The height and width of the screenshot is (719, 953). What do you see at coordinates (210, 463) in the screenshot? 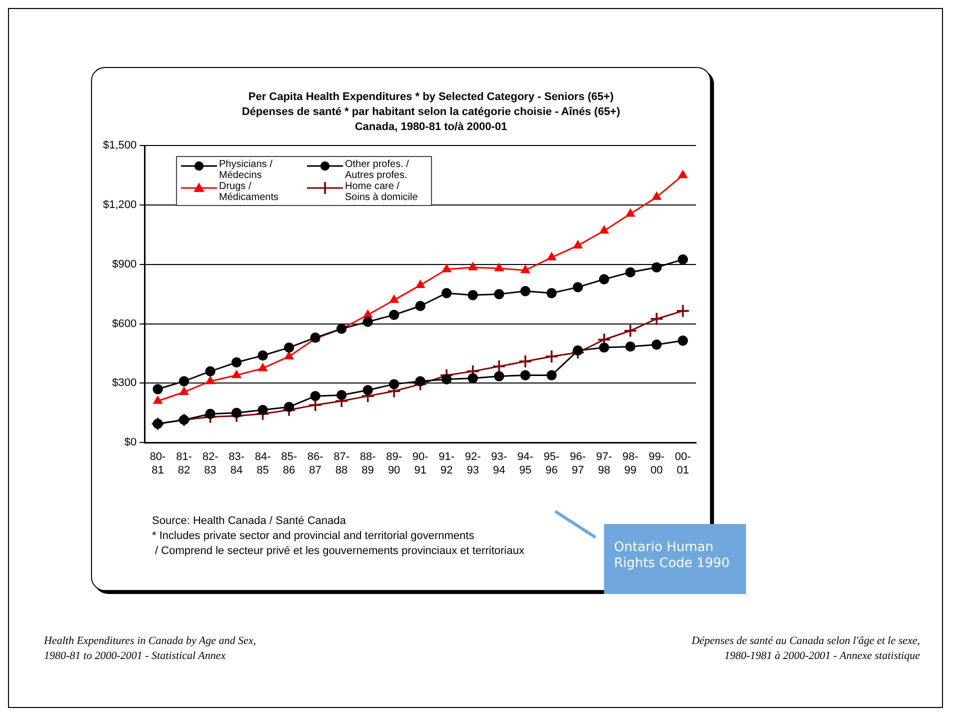
I see `x-tick-label: 82-83` at bounding box center [210, 463].